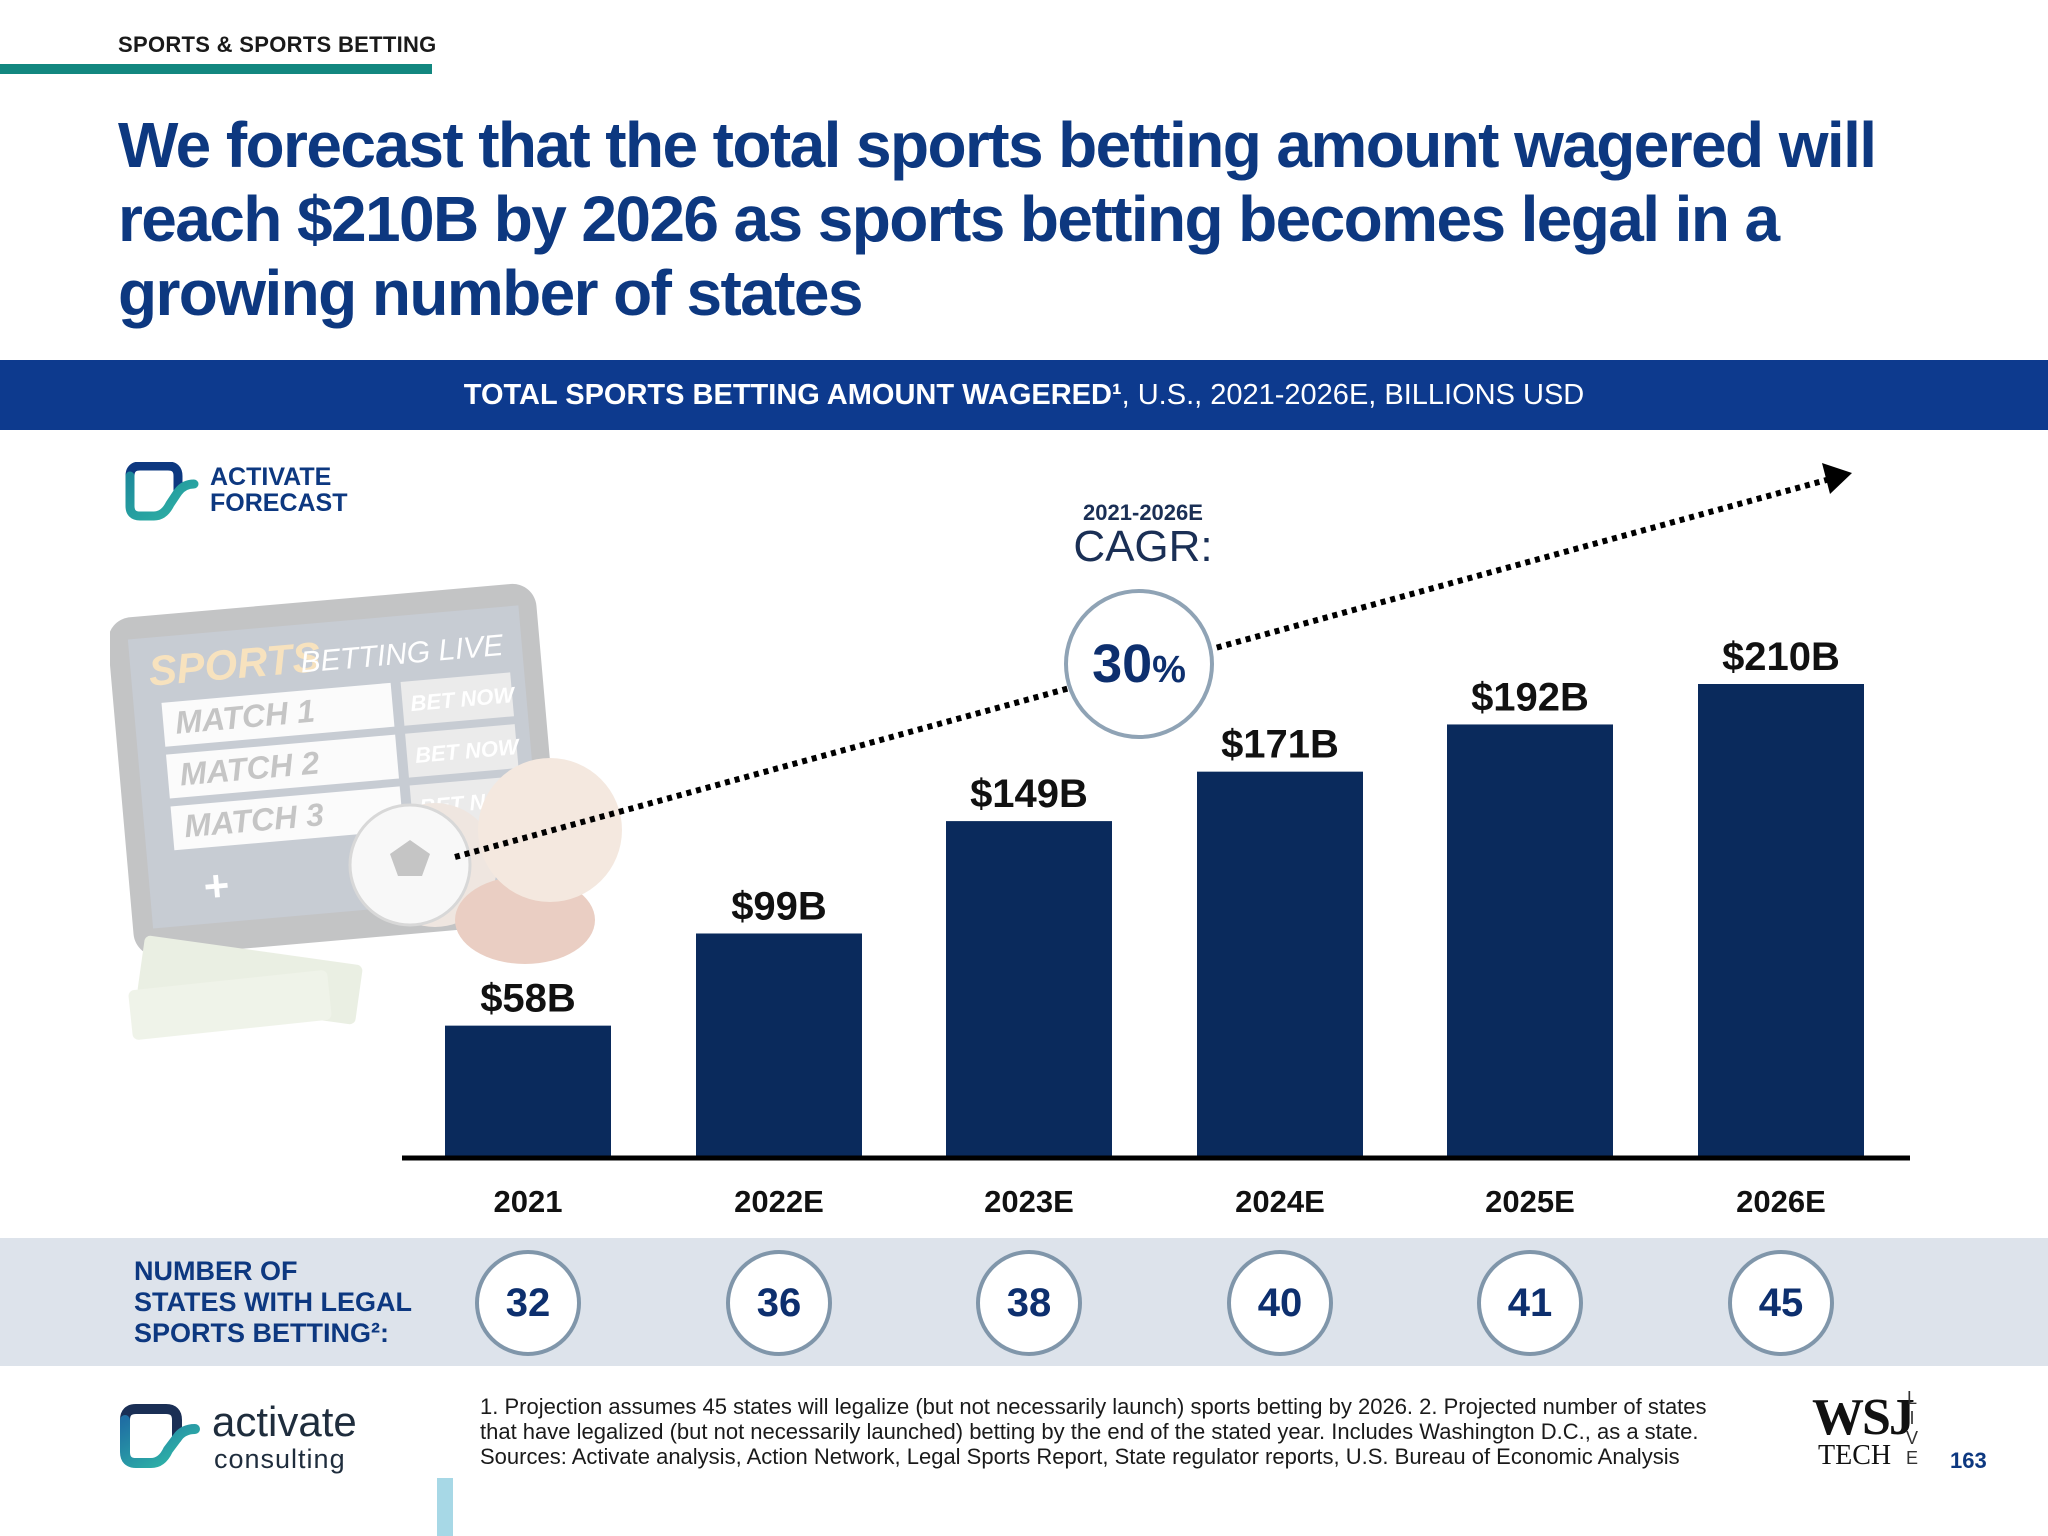  What do you see at coordinates (284, 1421) in the screenshot?
I see `logo-name: activate` at bounding box center [284, 1421].